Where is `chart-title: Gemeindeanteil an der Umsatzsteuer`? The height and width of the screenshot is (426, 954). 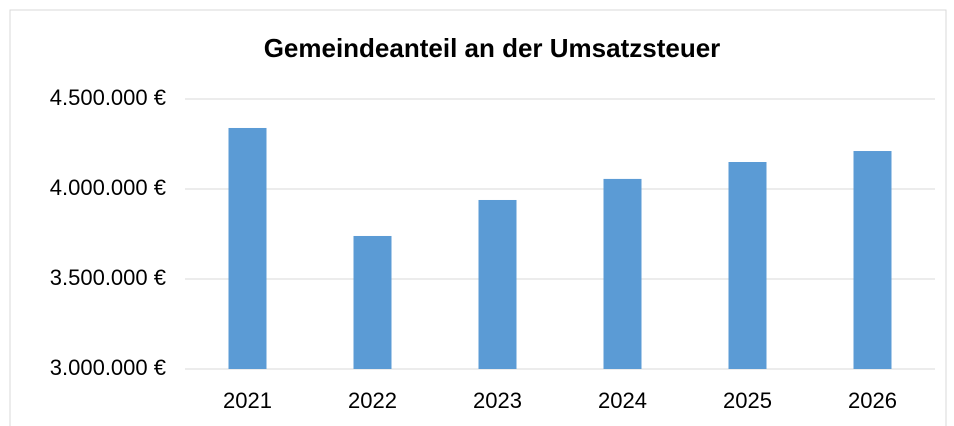
chart-title: Gemeindeanteil an der Umsatzsteuer is located at coordinates (492, 48).